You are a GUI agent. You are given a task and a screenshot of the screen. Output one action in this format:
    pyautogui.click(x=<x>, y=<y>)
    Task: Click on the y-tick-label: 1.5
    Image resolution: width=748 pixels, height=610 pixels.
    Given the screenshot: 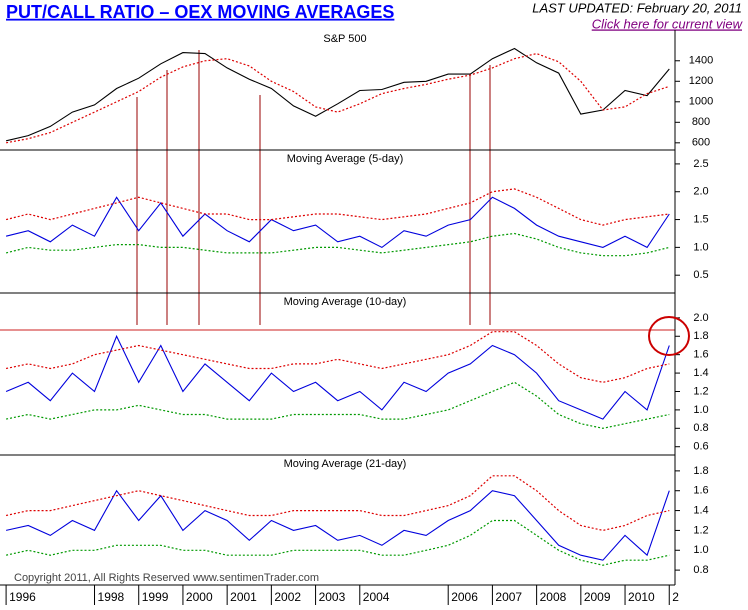 What is the action you would take?
    pyautogui.click(x=700, y=219)
    